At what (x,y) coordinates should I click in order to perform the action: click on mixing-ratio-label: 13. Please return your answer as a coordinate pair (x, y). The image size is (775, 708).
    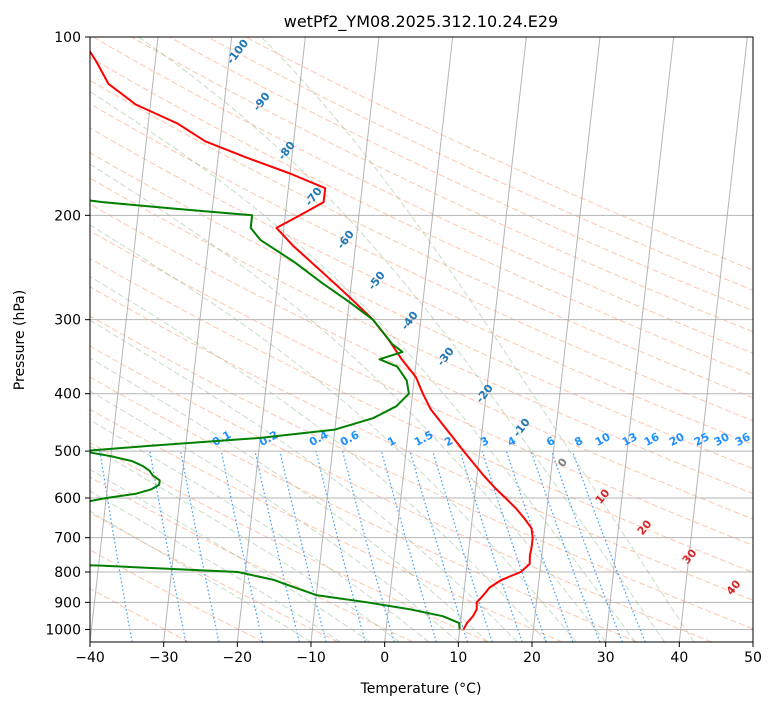
    Looking at the image, I should click on (630, 439).